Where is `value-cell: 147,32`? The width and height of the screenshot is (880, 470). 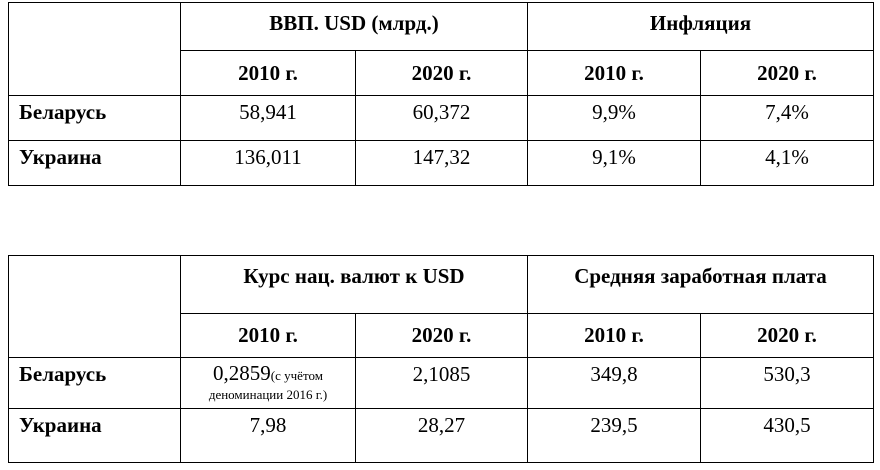 value-cell: 147,32 is located at coordinates (441, 163).